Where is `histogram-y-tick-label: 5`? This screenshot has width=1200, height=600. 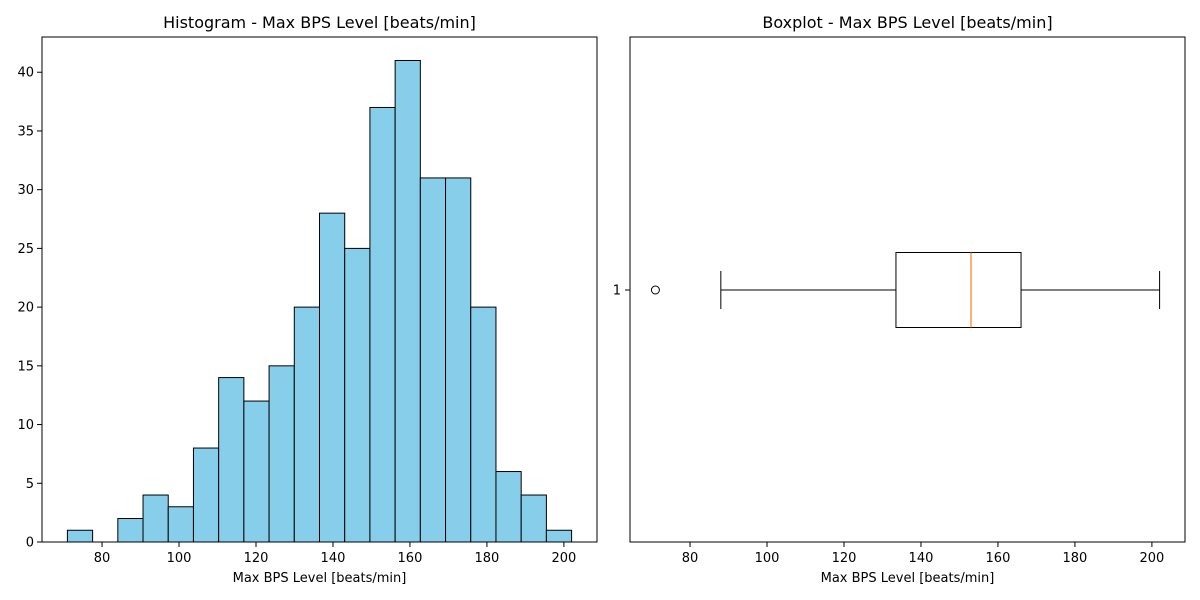
histogram-y-tick-label: 5 is located at coordinates (30, 484).